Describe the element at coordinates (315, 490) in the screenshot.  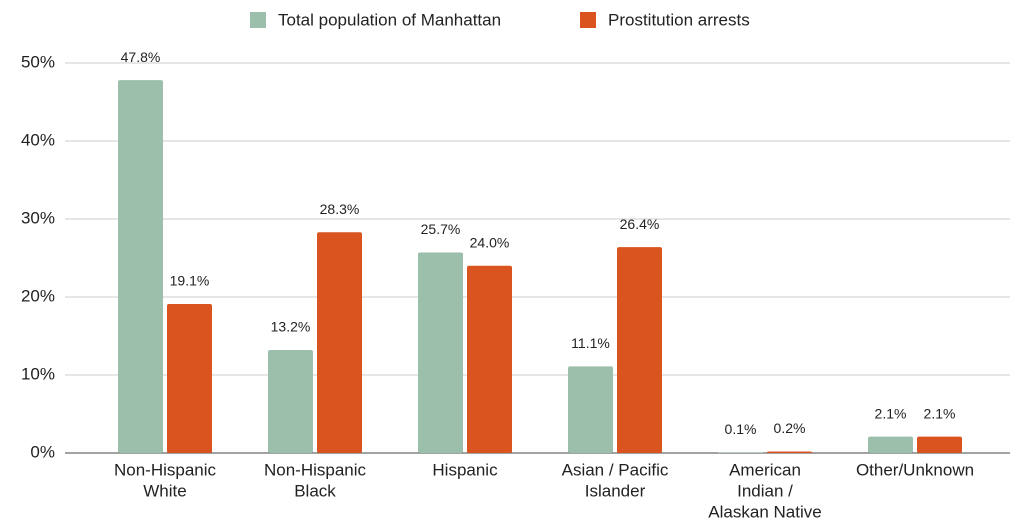
I see `x-tick-label: Black` at that location.